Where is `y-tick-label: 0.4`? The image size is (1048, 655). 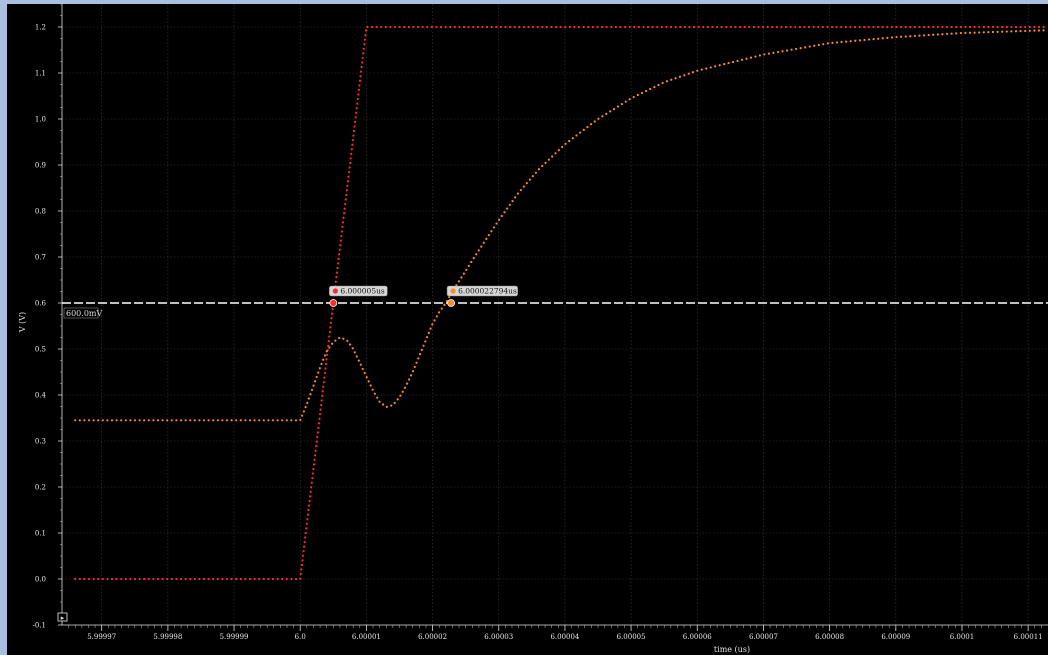 y-tick-label: 0.4 is located at coordinates (41, 396).